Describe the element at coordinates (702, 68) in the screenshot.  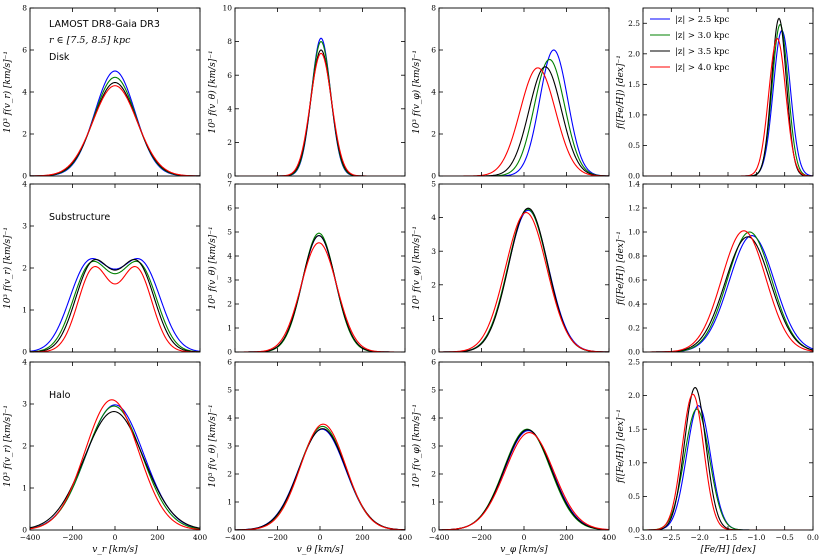
I see `legend-label-red: |z| > 4.0 kpc` at that location.